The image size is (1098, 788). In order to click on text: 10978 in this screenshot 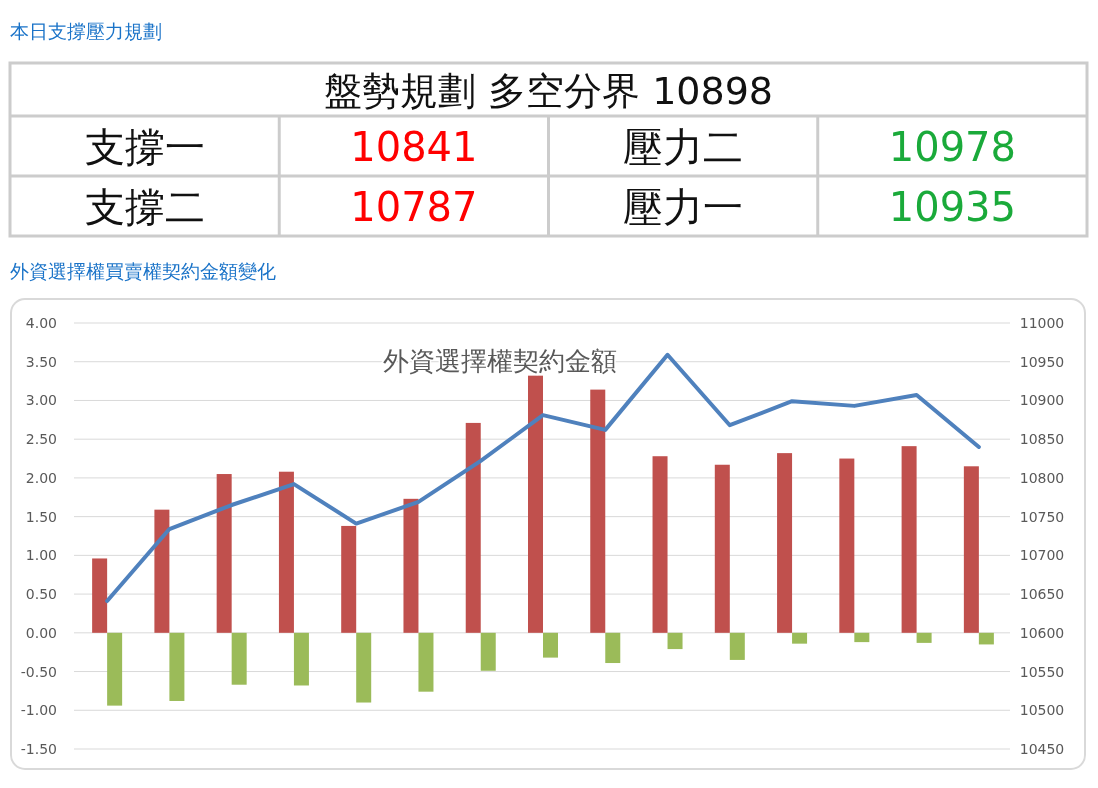, I will do `click(952, 147)`.